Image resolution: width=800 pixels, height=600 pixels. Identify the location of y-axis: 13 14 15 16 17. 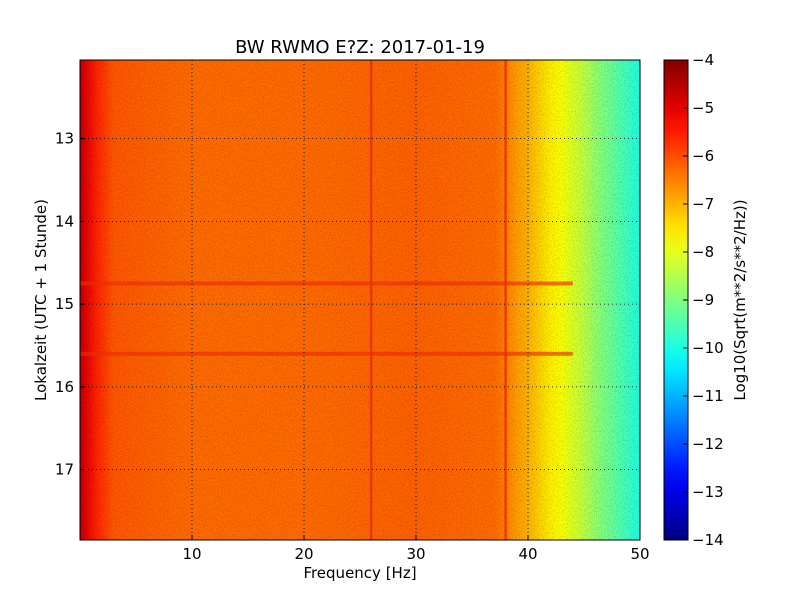
(70, 304).